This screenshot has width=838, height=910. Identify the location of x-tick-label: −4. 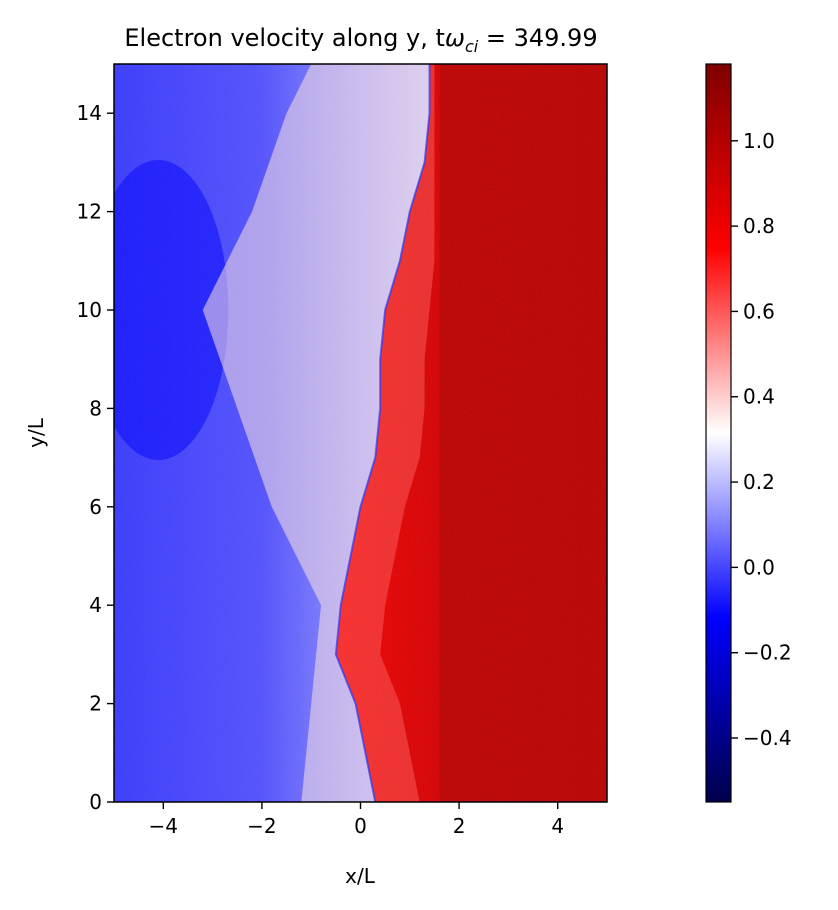
(163, 826).